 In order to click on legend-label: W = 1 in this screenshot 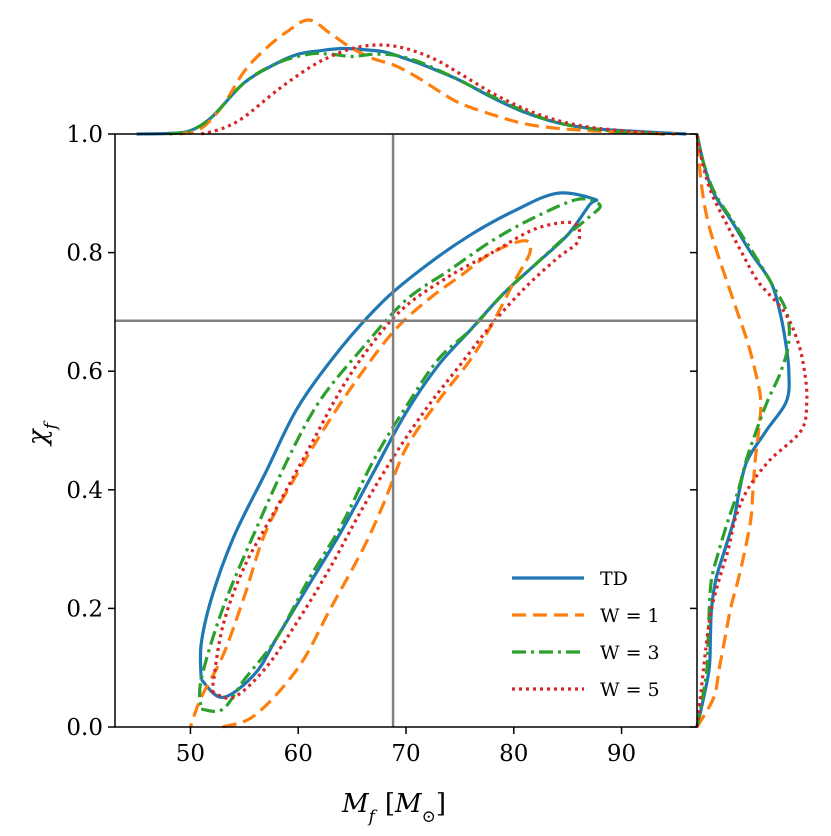, I will do `click(630, 616)`.